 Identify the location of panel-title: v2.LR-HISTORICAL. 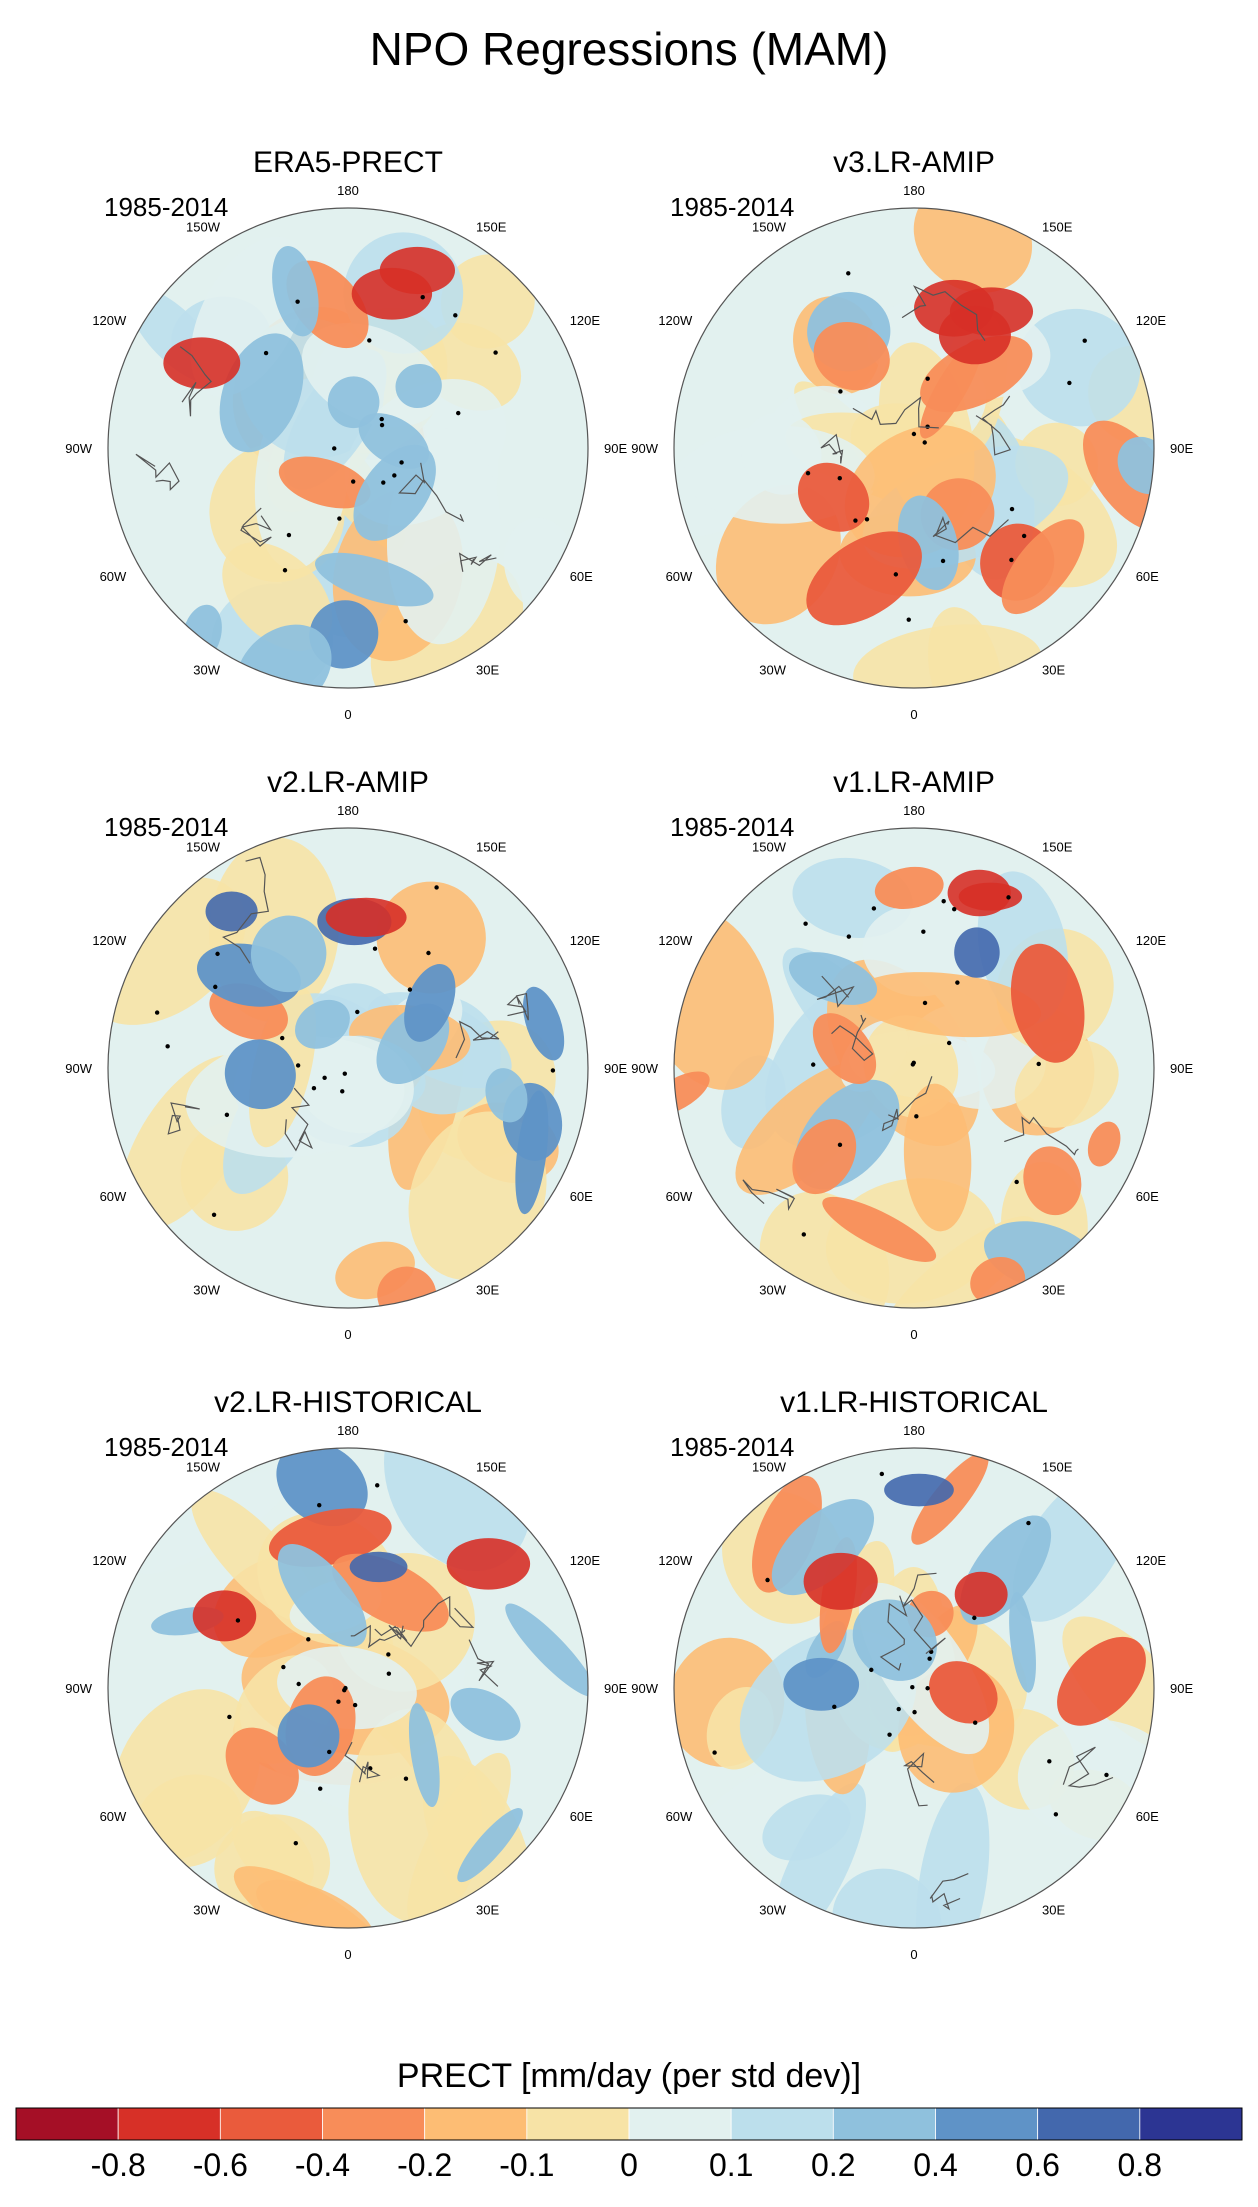
(348, 1402).